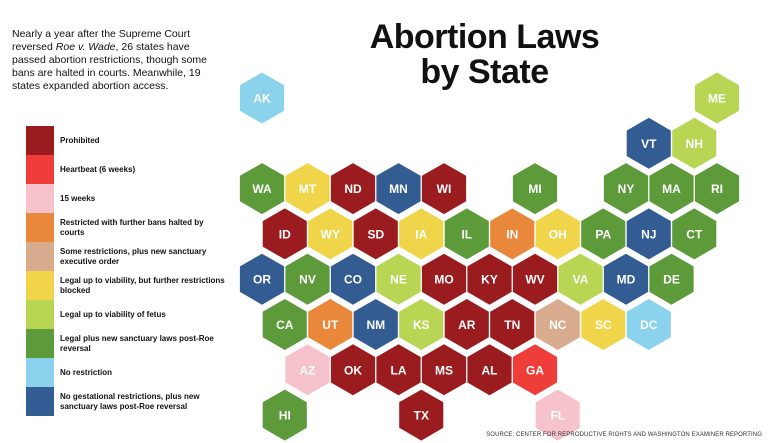  Describe the element at coordinates (78, 198) in the screenshot. I see `legend-label: 15 weeks` at that location.